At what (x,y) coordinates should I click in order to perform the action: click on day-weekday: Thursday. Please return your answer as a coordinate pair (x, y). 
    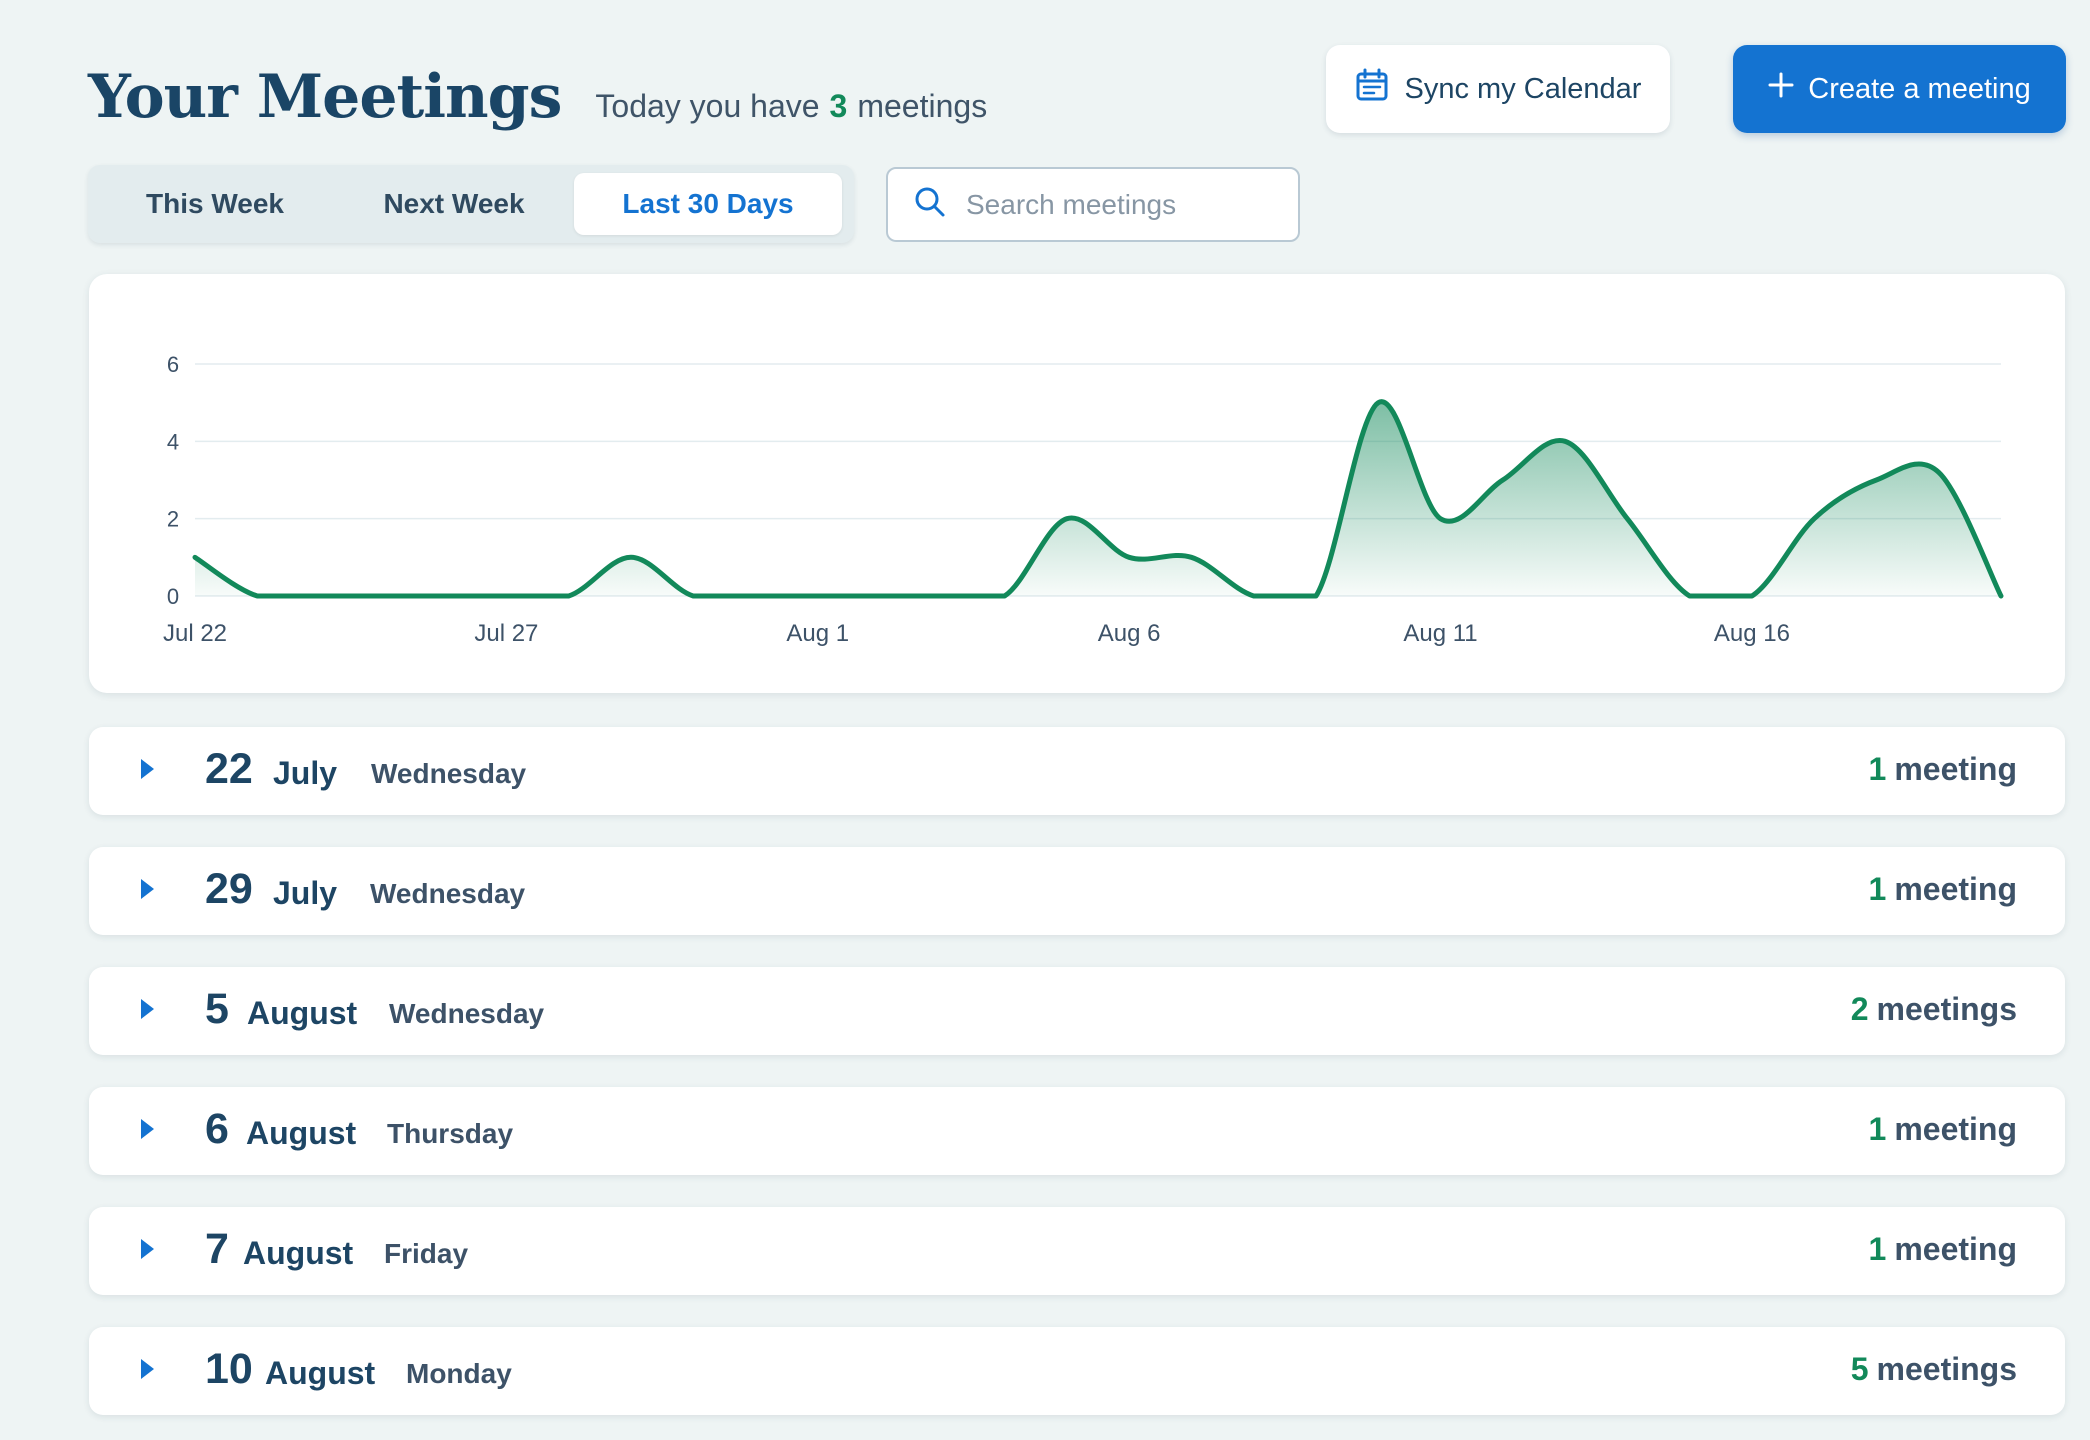
    Looking at the image, I should click on (450, 1133).